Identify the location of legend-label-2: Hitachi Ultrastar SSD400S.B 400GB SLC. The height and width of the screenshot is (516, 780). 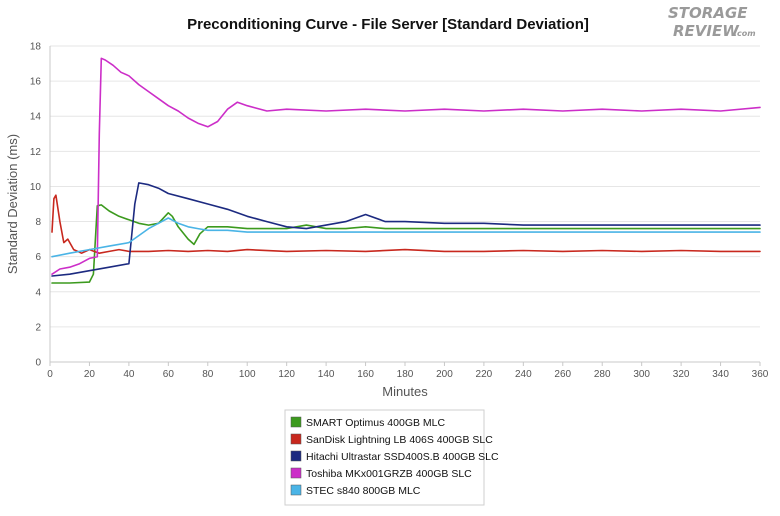
(402, 457).